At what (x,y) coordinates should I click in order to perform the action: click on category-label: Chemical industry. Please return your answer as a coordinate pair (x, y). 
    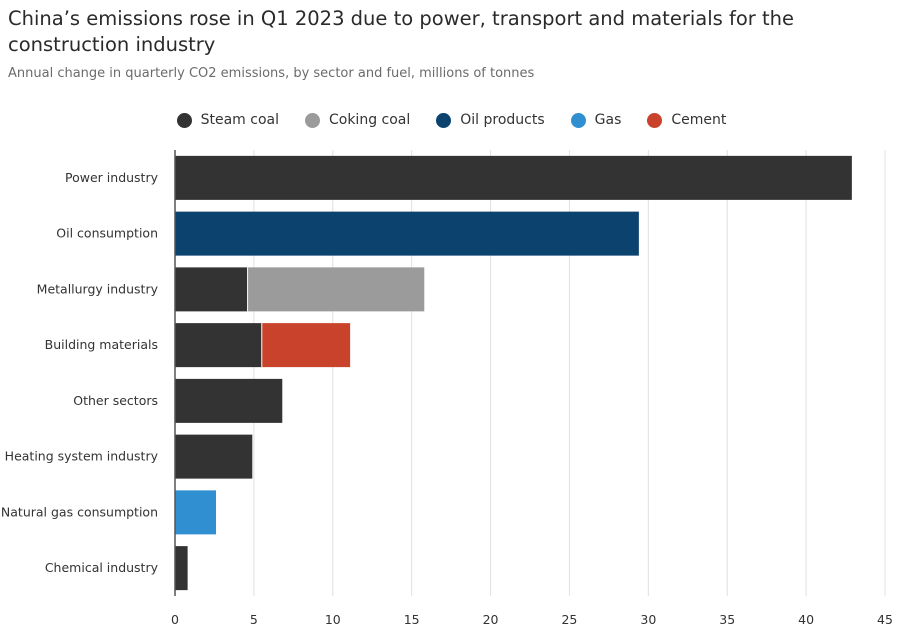
    Looking at the image, I should click on (102, 567).